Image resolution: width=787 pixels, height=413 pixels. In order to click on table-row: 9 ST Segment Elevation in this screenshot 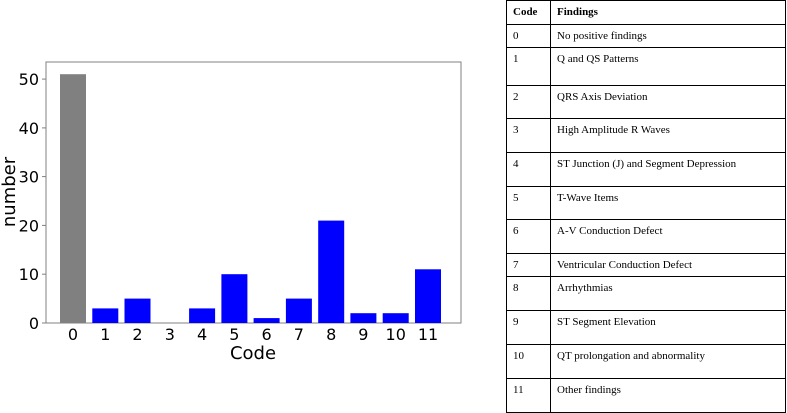, I will do `click(646, 327)`.